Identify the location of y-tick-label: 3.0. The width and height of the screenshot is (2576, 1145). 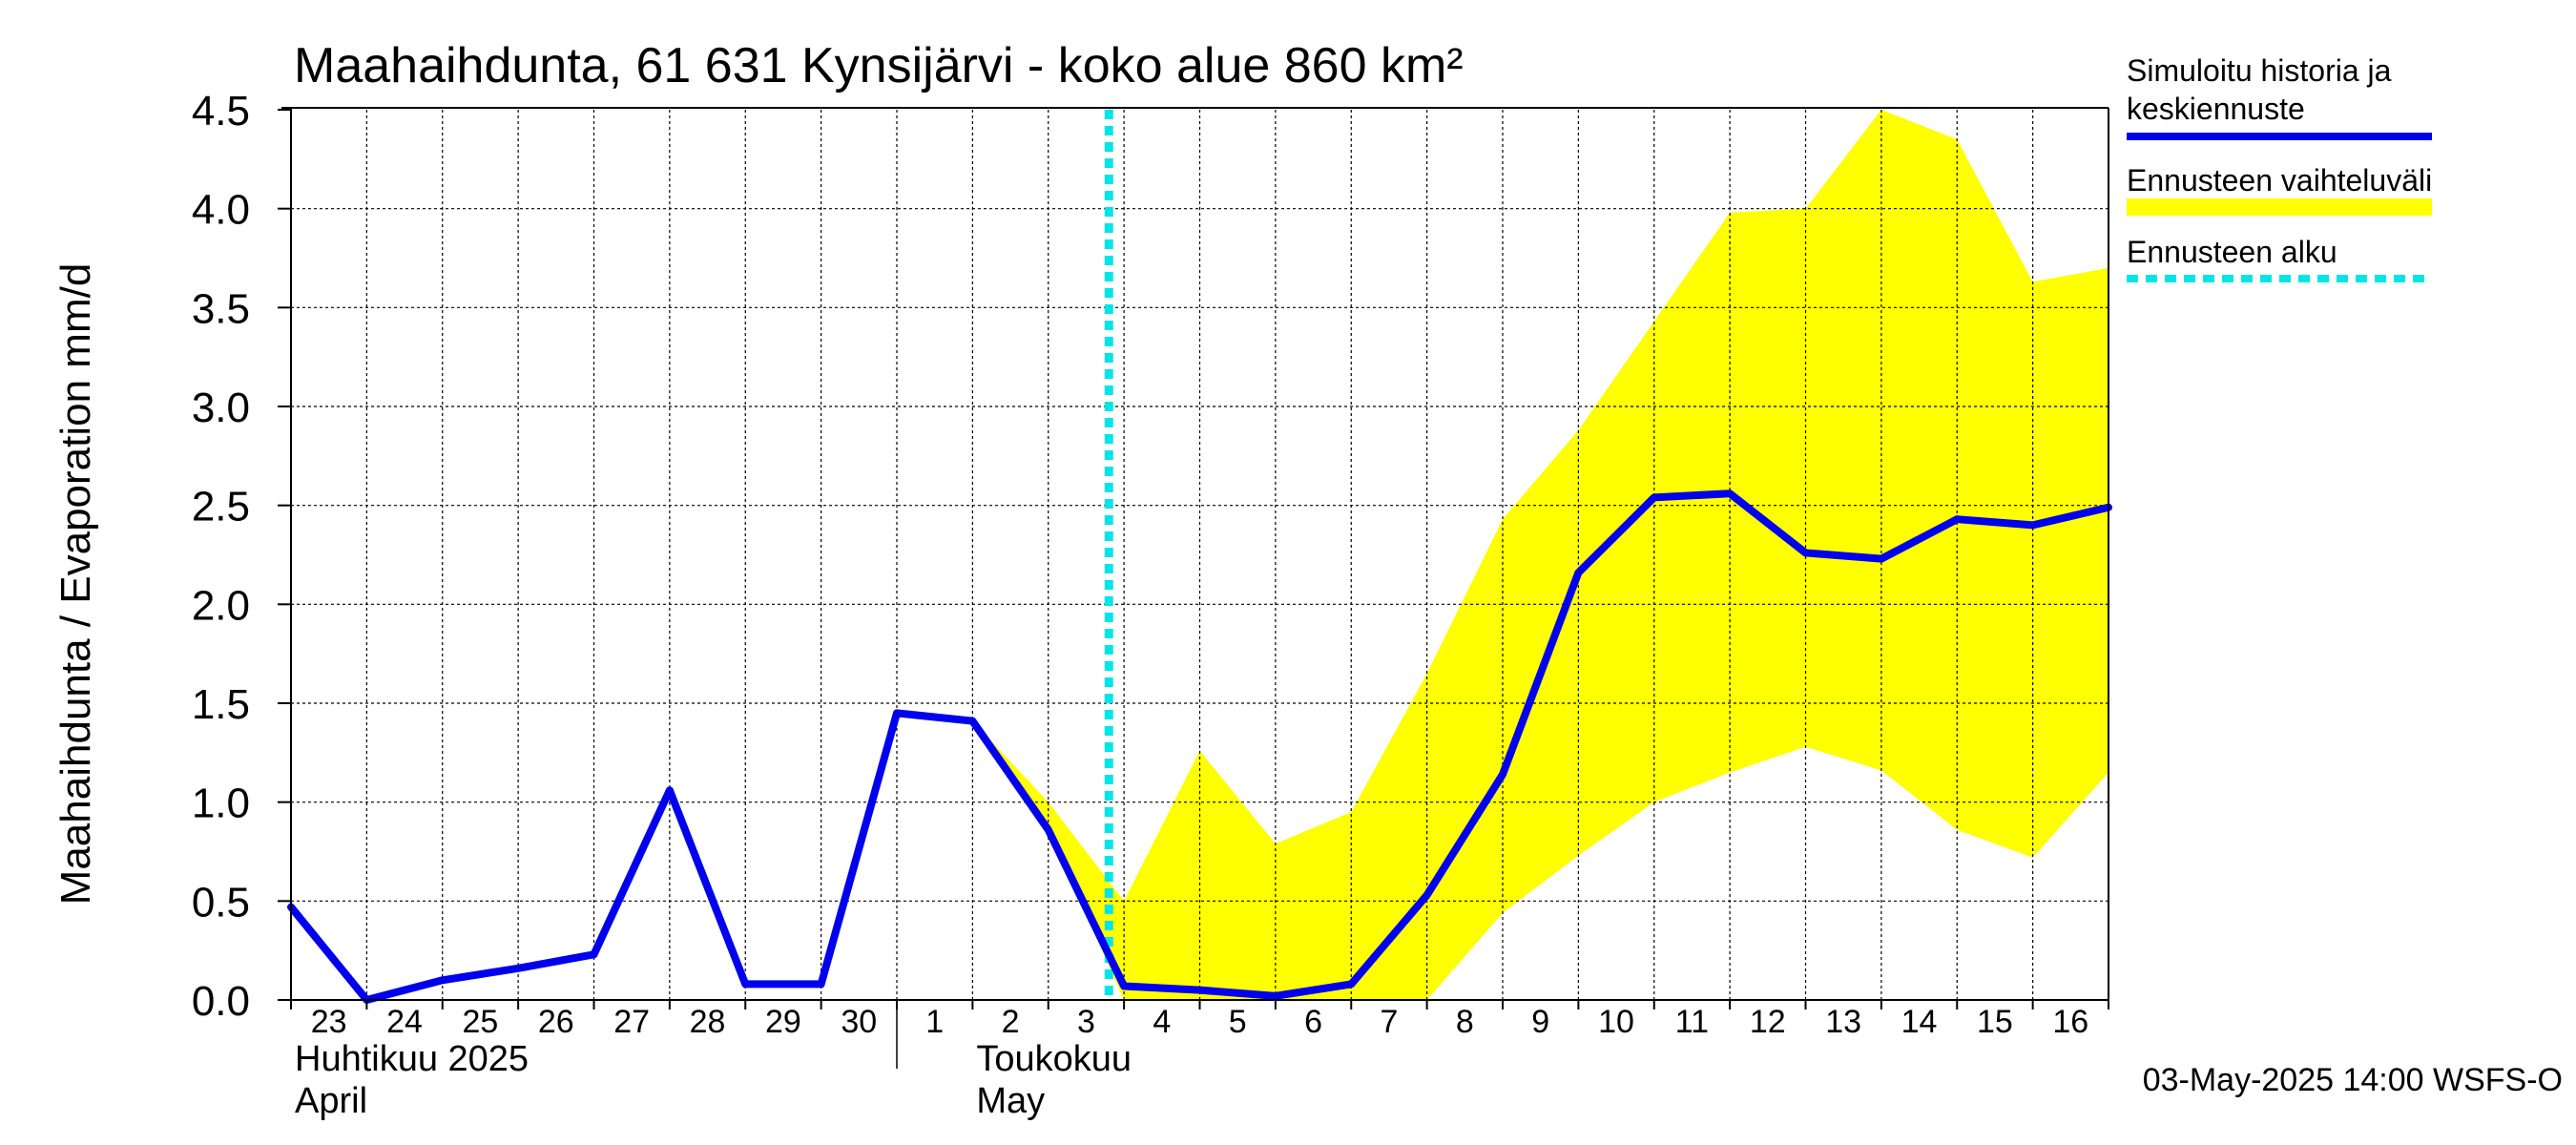
(221, 408).